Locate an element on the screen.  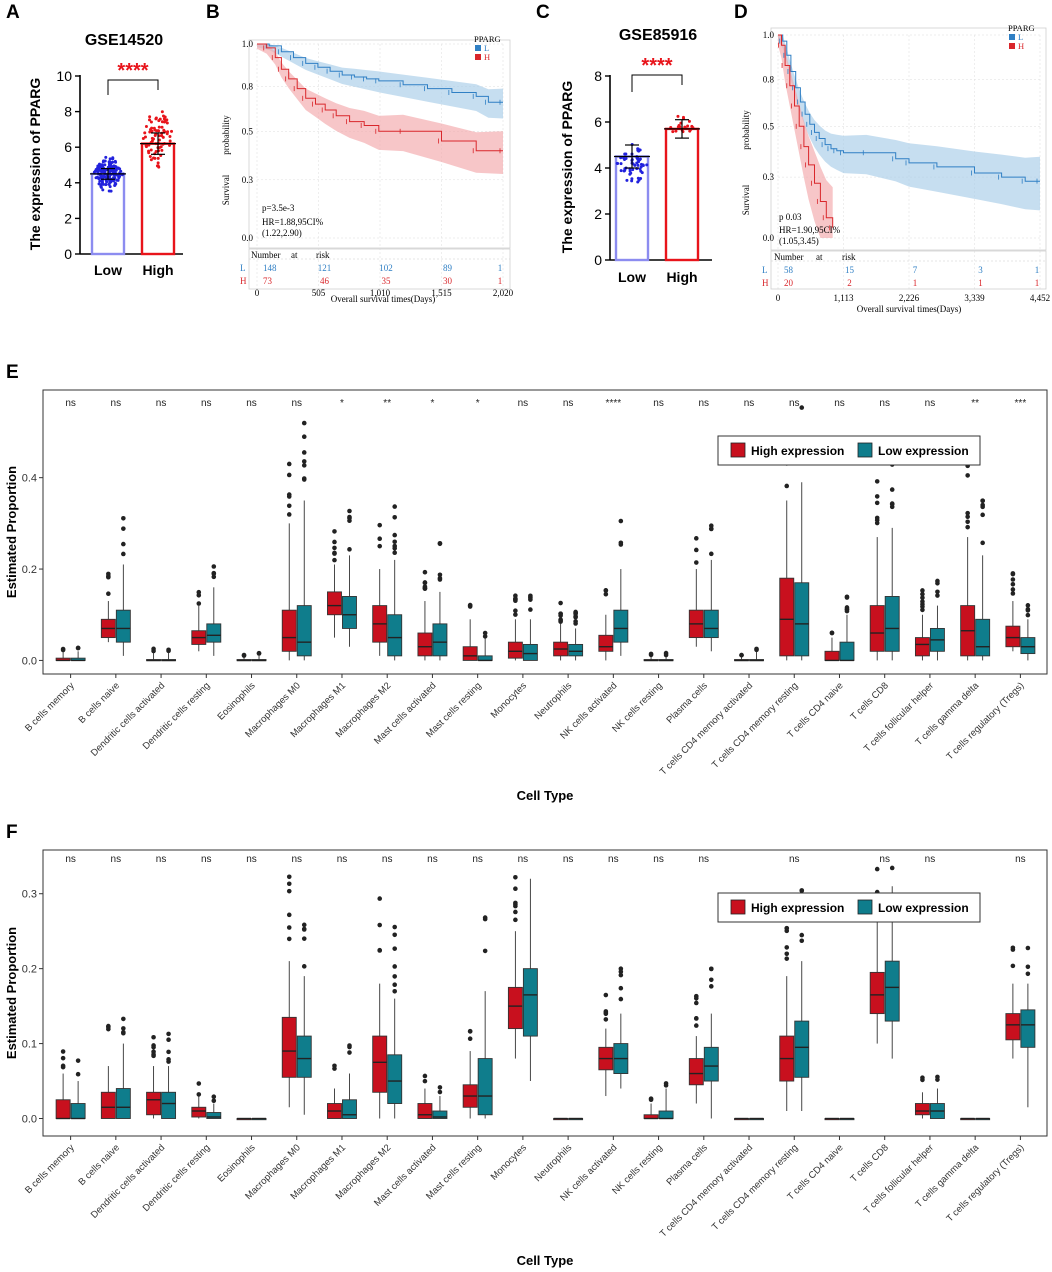
panel-d-risk-frame is located at coordinates (908, 270).